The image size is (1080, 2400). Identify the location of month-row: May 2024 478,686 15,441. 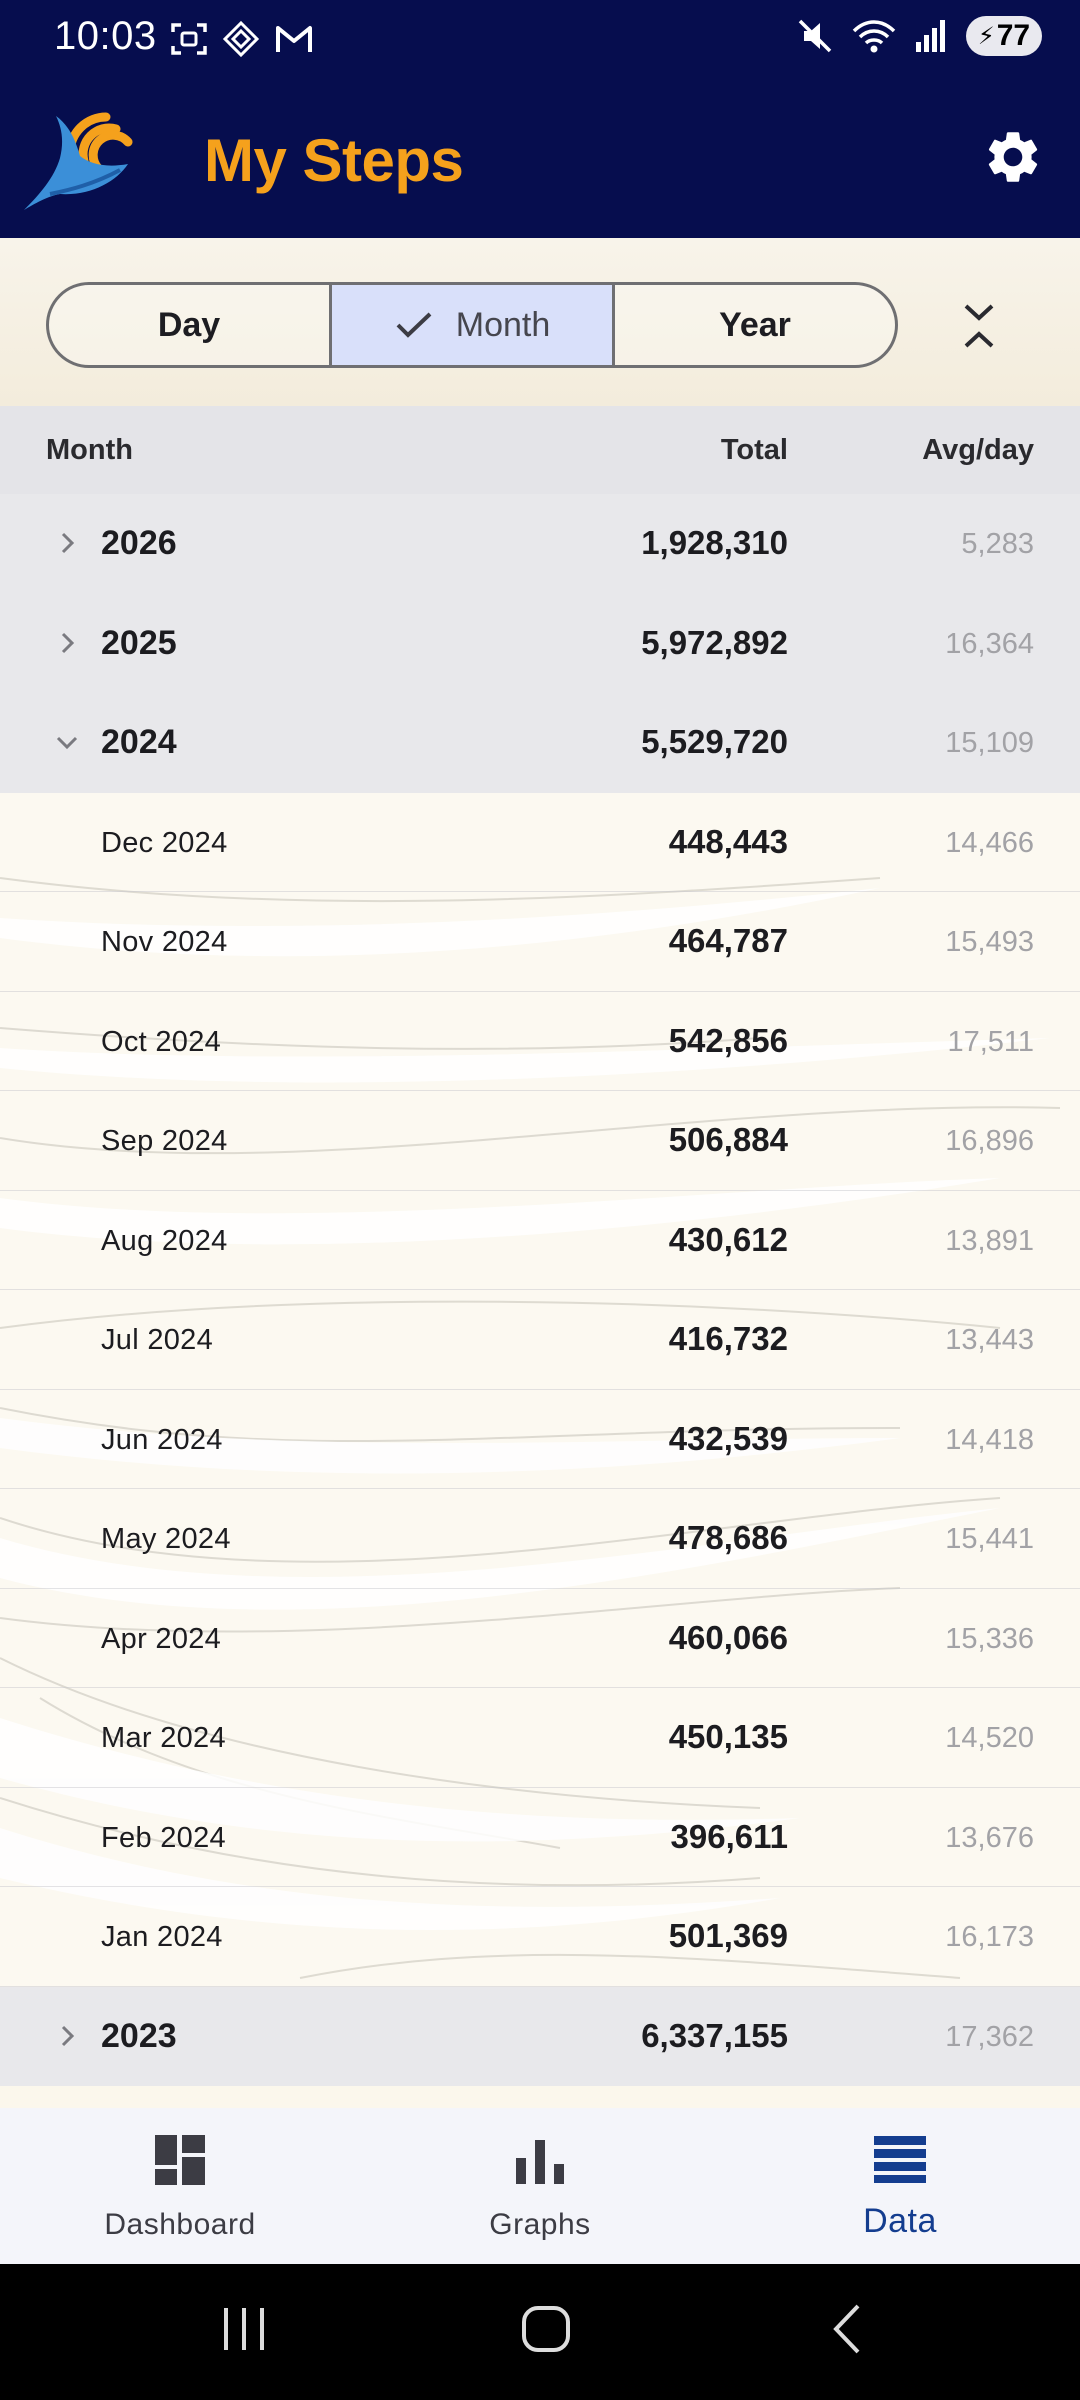
(540, 1539).